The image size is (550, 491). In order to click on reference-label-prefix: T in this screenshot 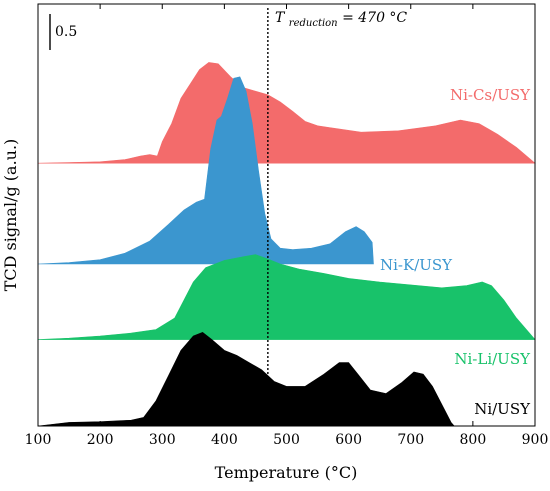, I will do `click(280, 18)`.